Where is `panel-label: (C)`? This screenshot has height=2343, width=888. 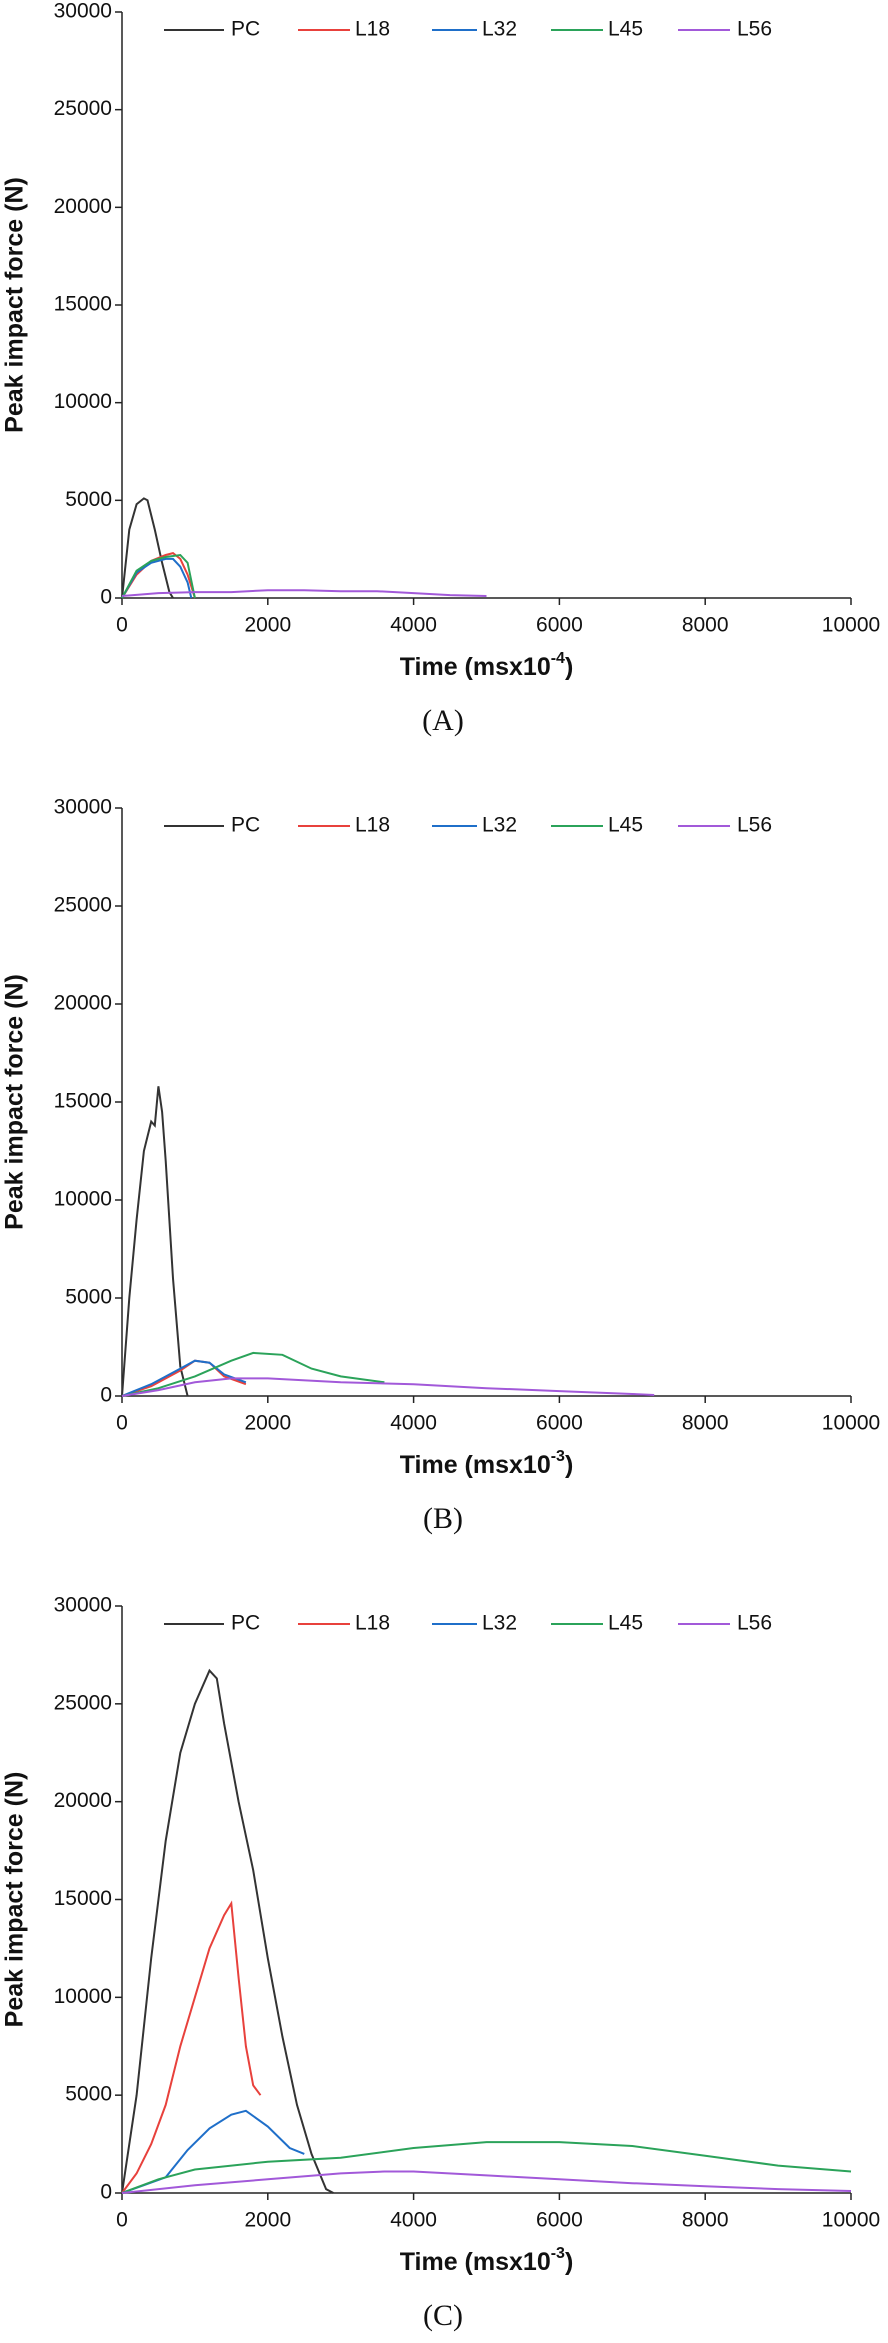
panel-label: (C) is located at coordinates (443, 2315).